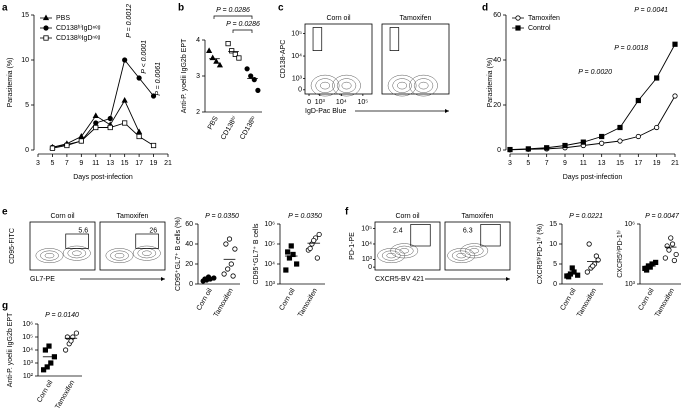 This screenshot has height=411, width=685. What do you see at coordinates (139, 163) in the screenshot?
I see `x-tick-label: 17` at bounding box center [139, 163].